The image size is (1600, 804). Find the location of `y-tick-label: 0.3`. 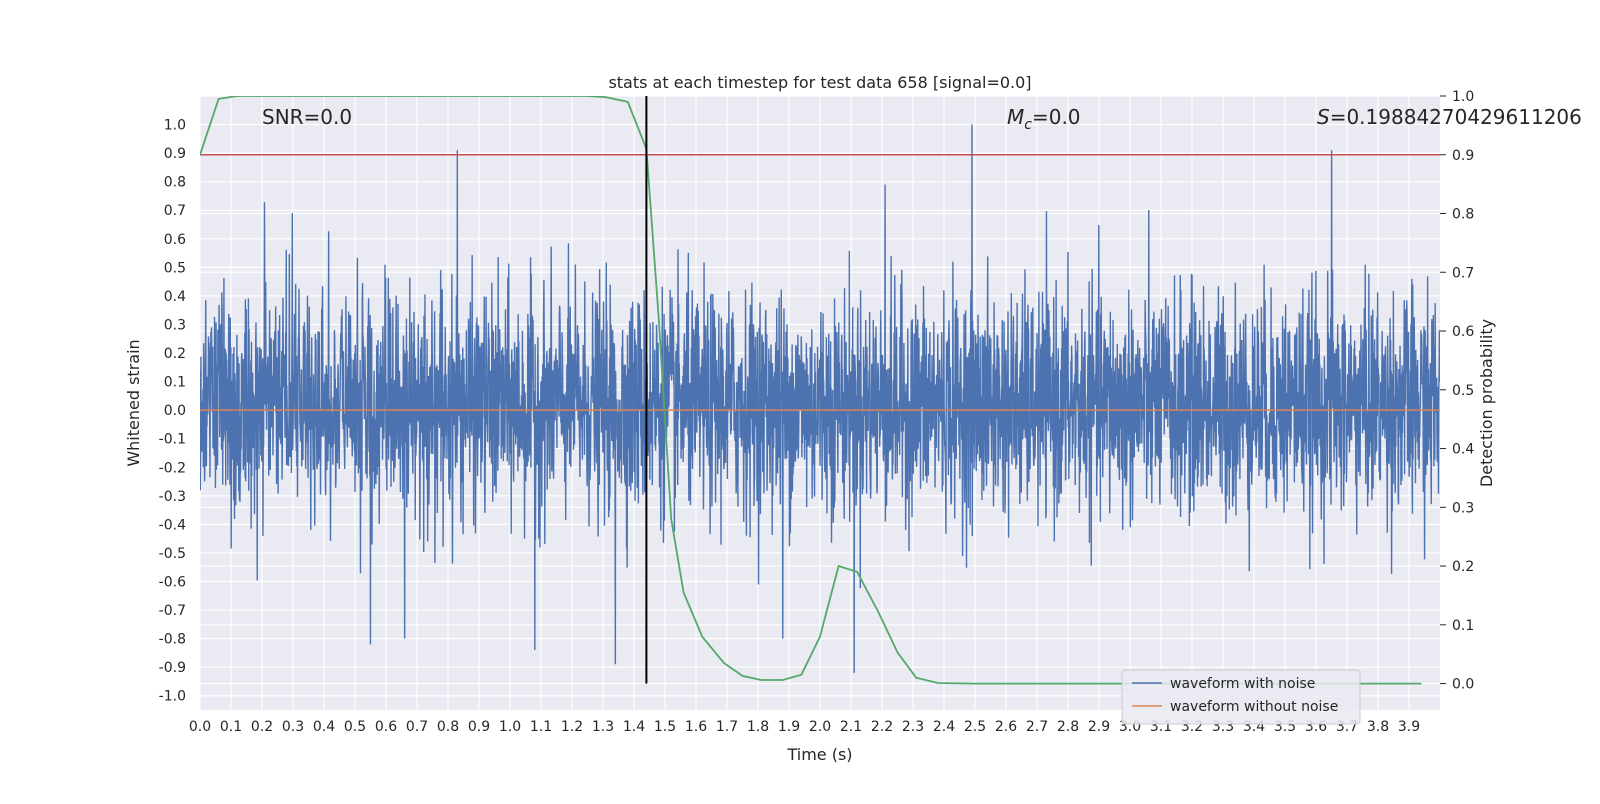

y-tick-label: 0.3 is located at coordinates (175, 325).